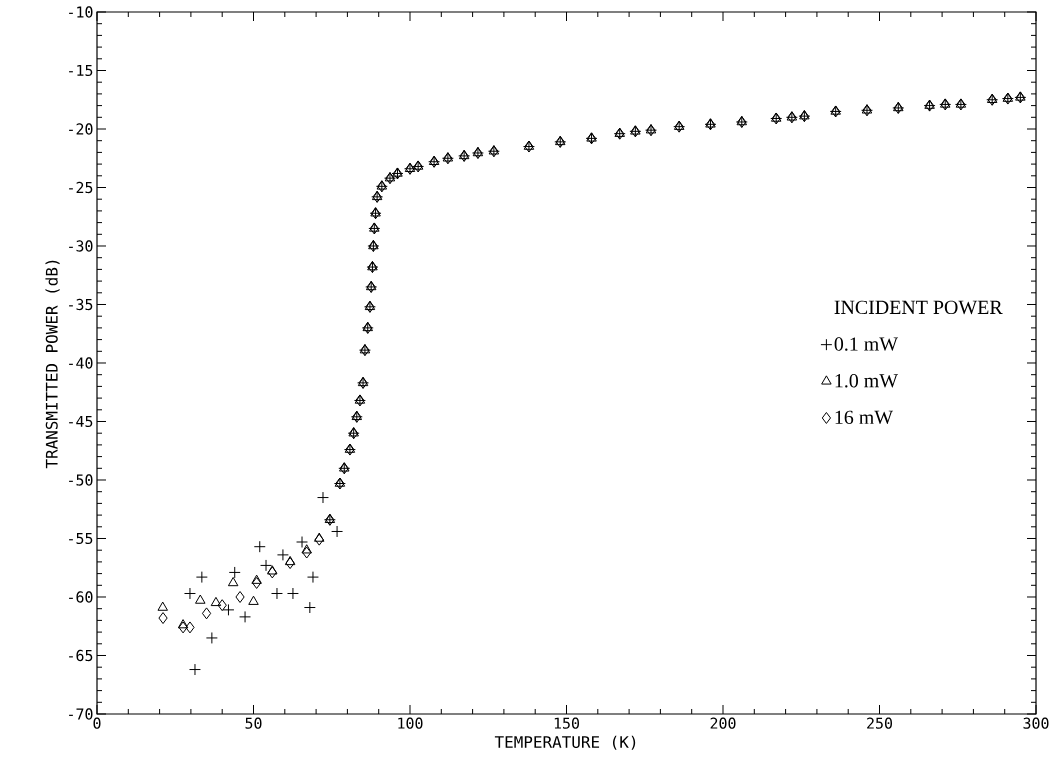 The height and width of the screenshot is (781, 1051). Describe the element at coordinates (866, 344) in the screenshot. I see `legend-label: 0.1 mW` at that location.